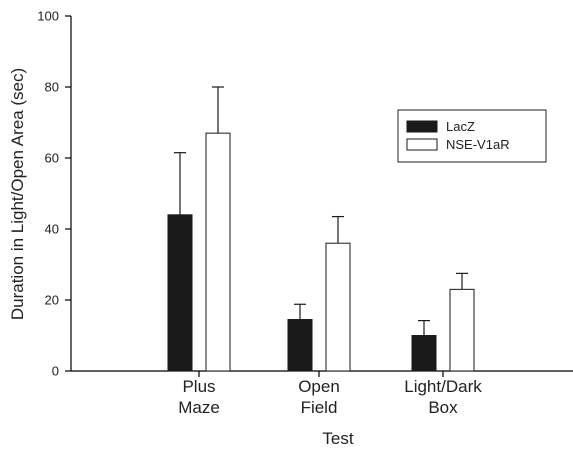  I want to click on y-tick-label: 60, so click(52, 158).